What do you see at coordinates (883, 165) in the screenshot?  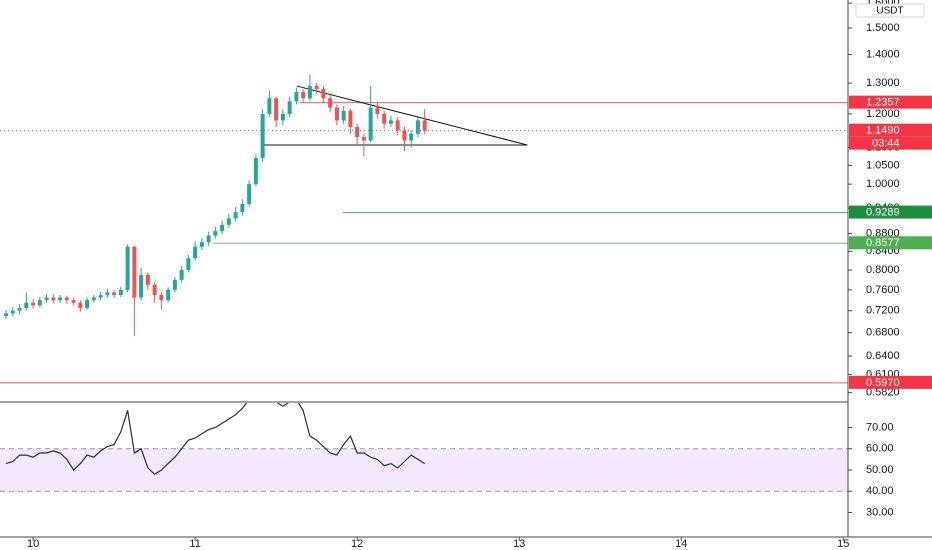 I see `y-tick-label: 1.0500` at bounding box center [883, 165].